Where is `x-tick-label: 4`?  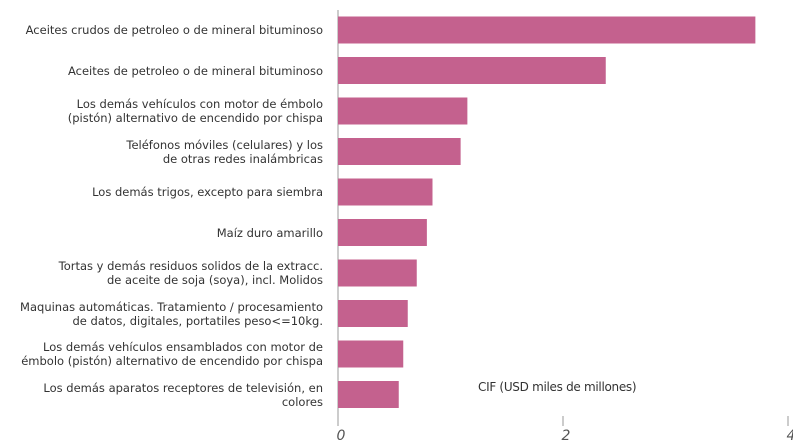 x-tick-label: 4 is located at coordinates (790, 436).